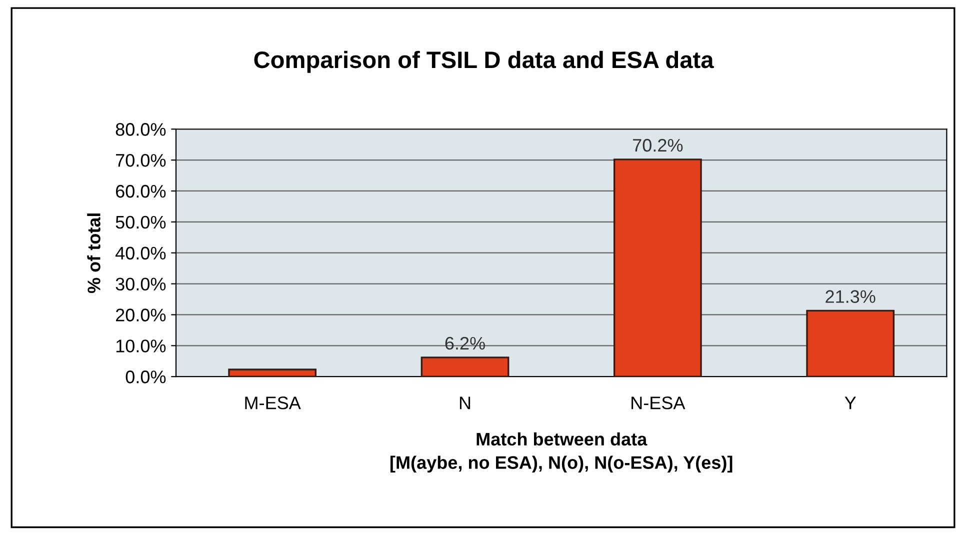 The image size is (967, 538). I want to click on y-axis-title: % of total, so click(93, 254).